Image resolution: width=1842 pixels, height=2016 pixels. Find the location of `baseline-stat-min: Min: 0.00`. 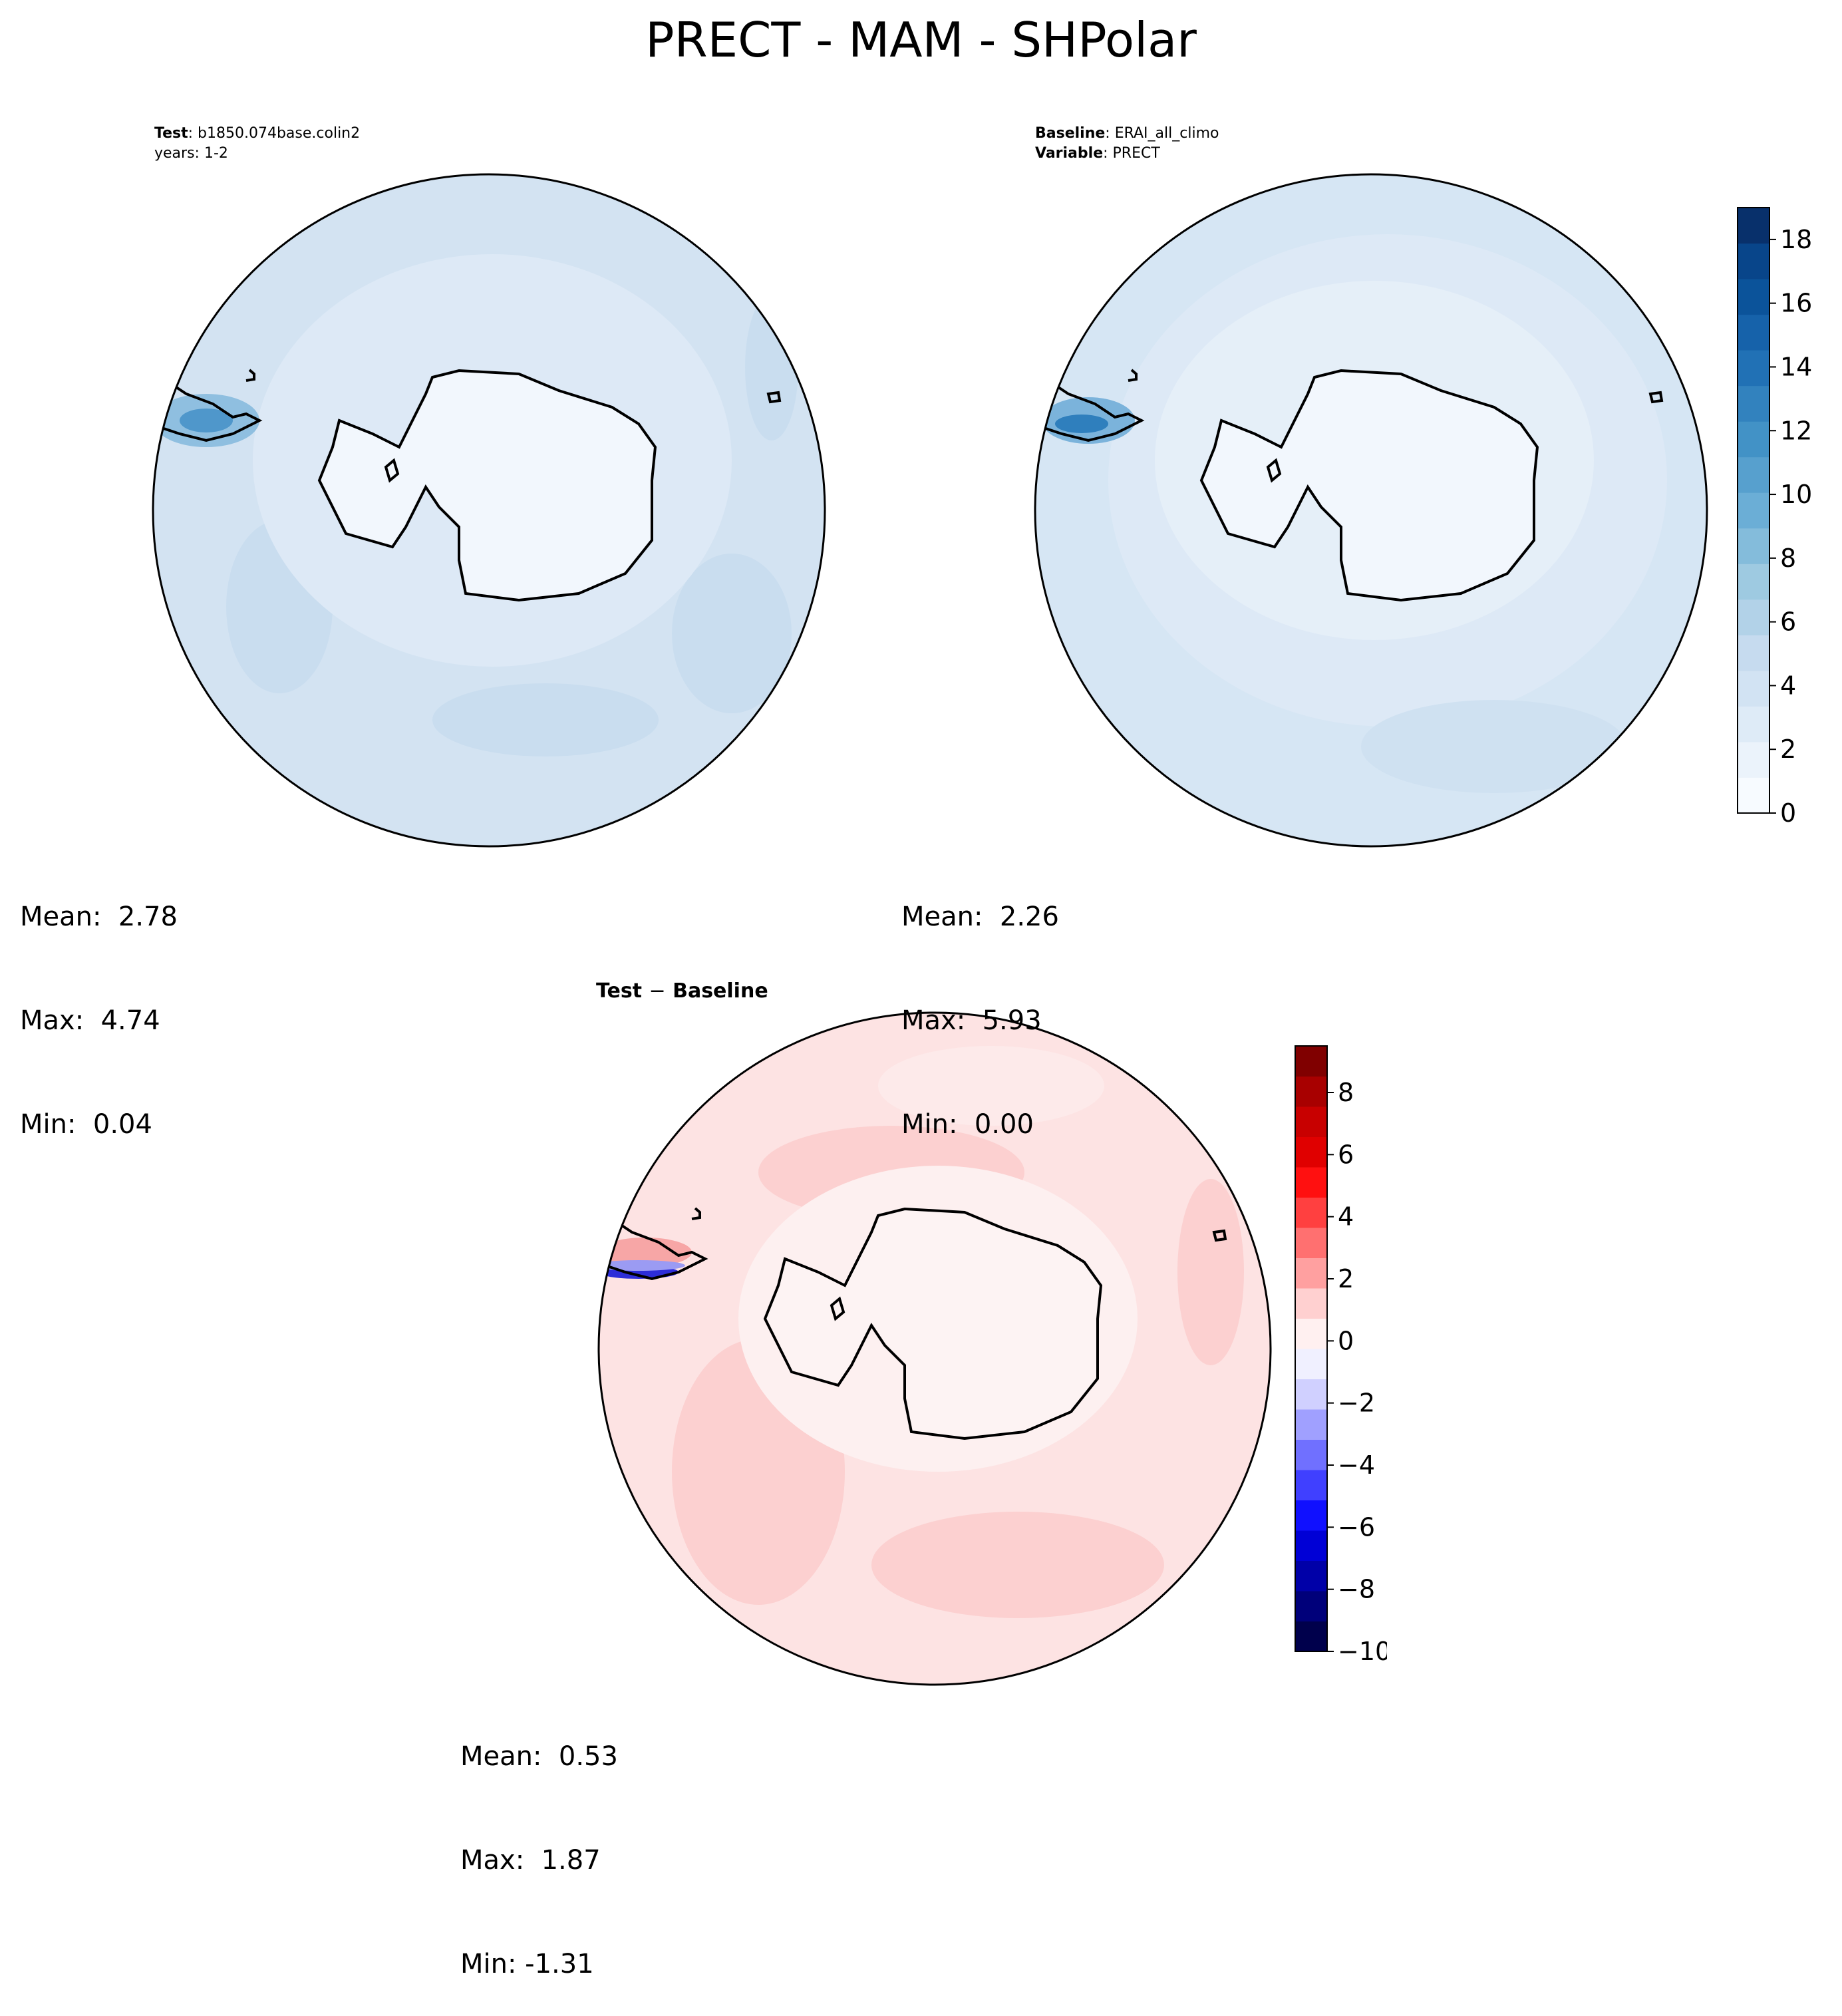

baseline-stat-min: Min: 0.00 is located at coordinates (967, 1124).